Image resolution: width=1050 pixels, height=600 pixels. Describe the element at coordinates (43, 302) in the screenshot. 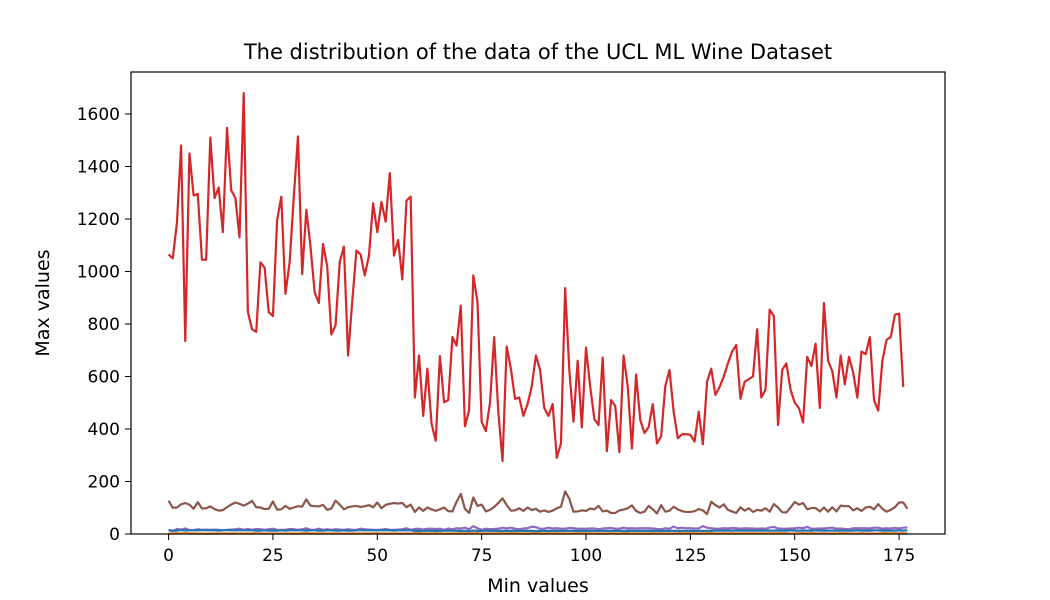

I see `y-axis-label: Max values` at that location.